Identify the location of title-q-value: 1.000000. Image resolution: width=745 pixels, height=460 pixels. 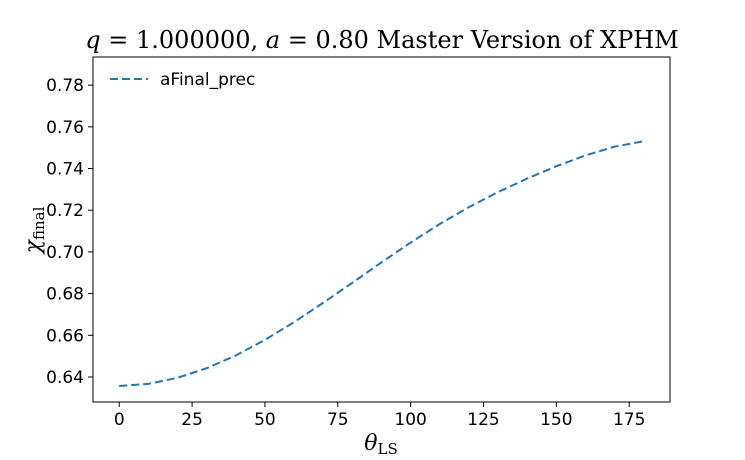
(193, 40).